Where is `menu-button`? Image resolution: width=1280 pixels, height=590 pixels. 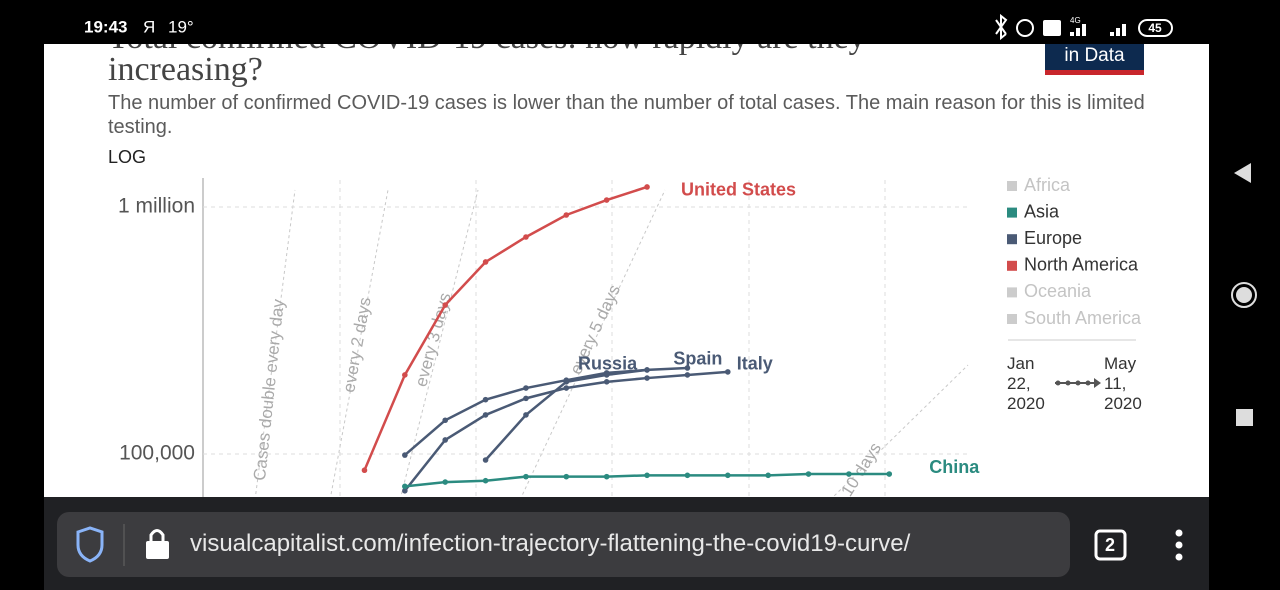
menu-button is located at coordinates (1179, 545).